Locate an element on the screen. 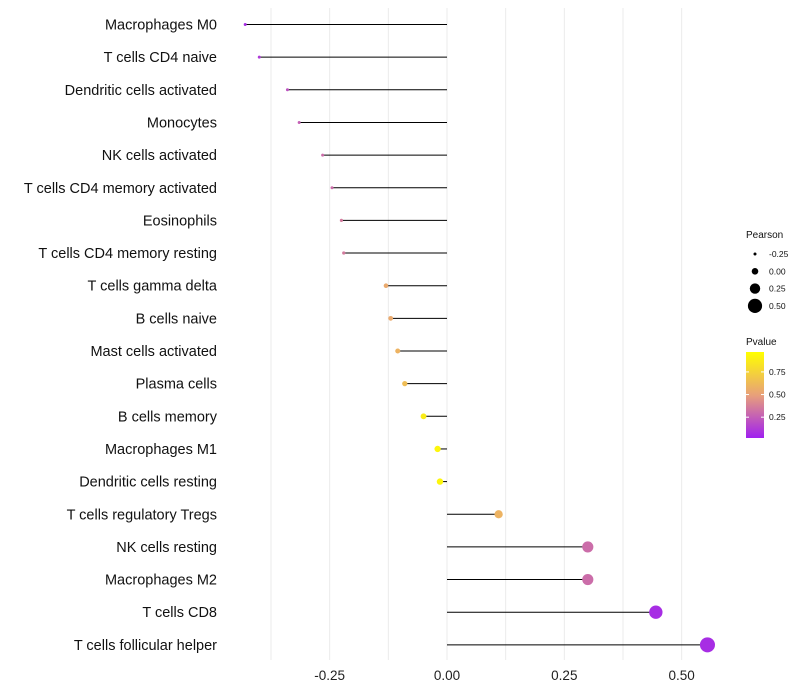 This screenshot has width=800, height=700. color-legend-label: 0.50 is located at coordinates (777, 395).